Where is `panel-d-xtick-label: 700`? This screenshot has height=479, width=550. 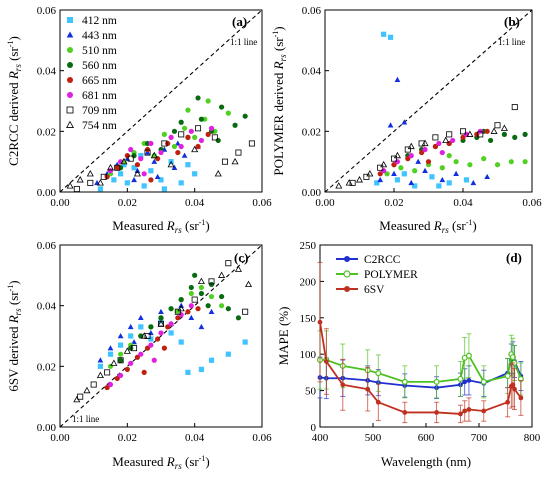
panel-d-xtick-label: 700 is located at coordinates (479, 438).